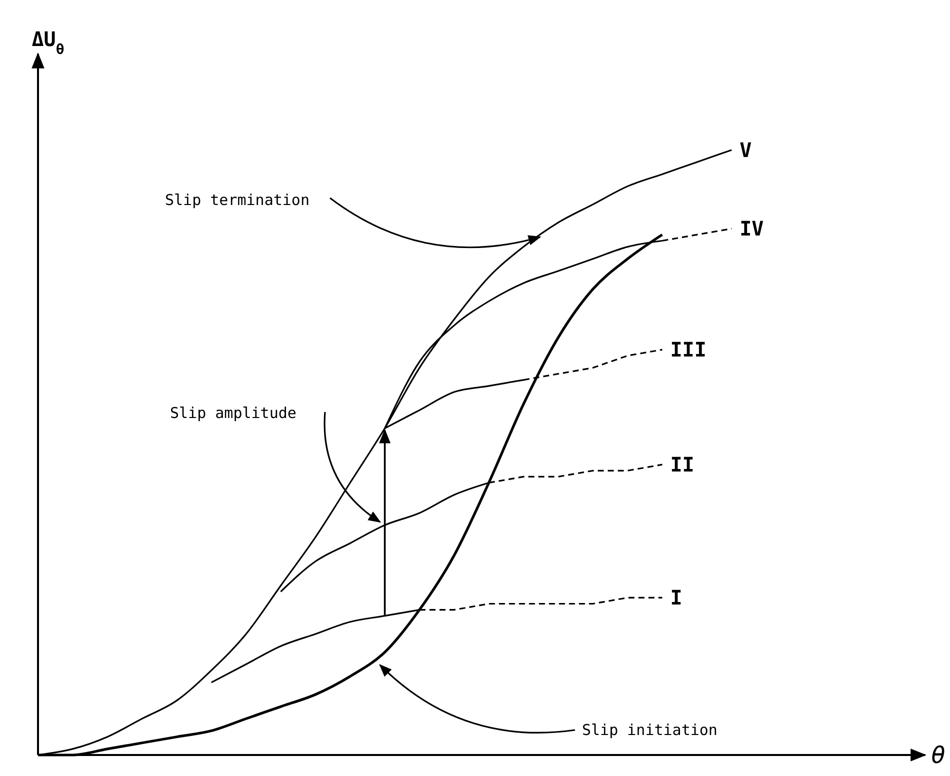 The width and height of the screenshot is (950, 776). I want to click on annotation: Slip initiation, so click(650, 730).